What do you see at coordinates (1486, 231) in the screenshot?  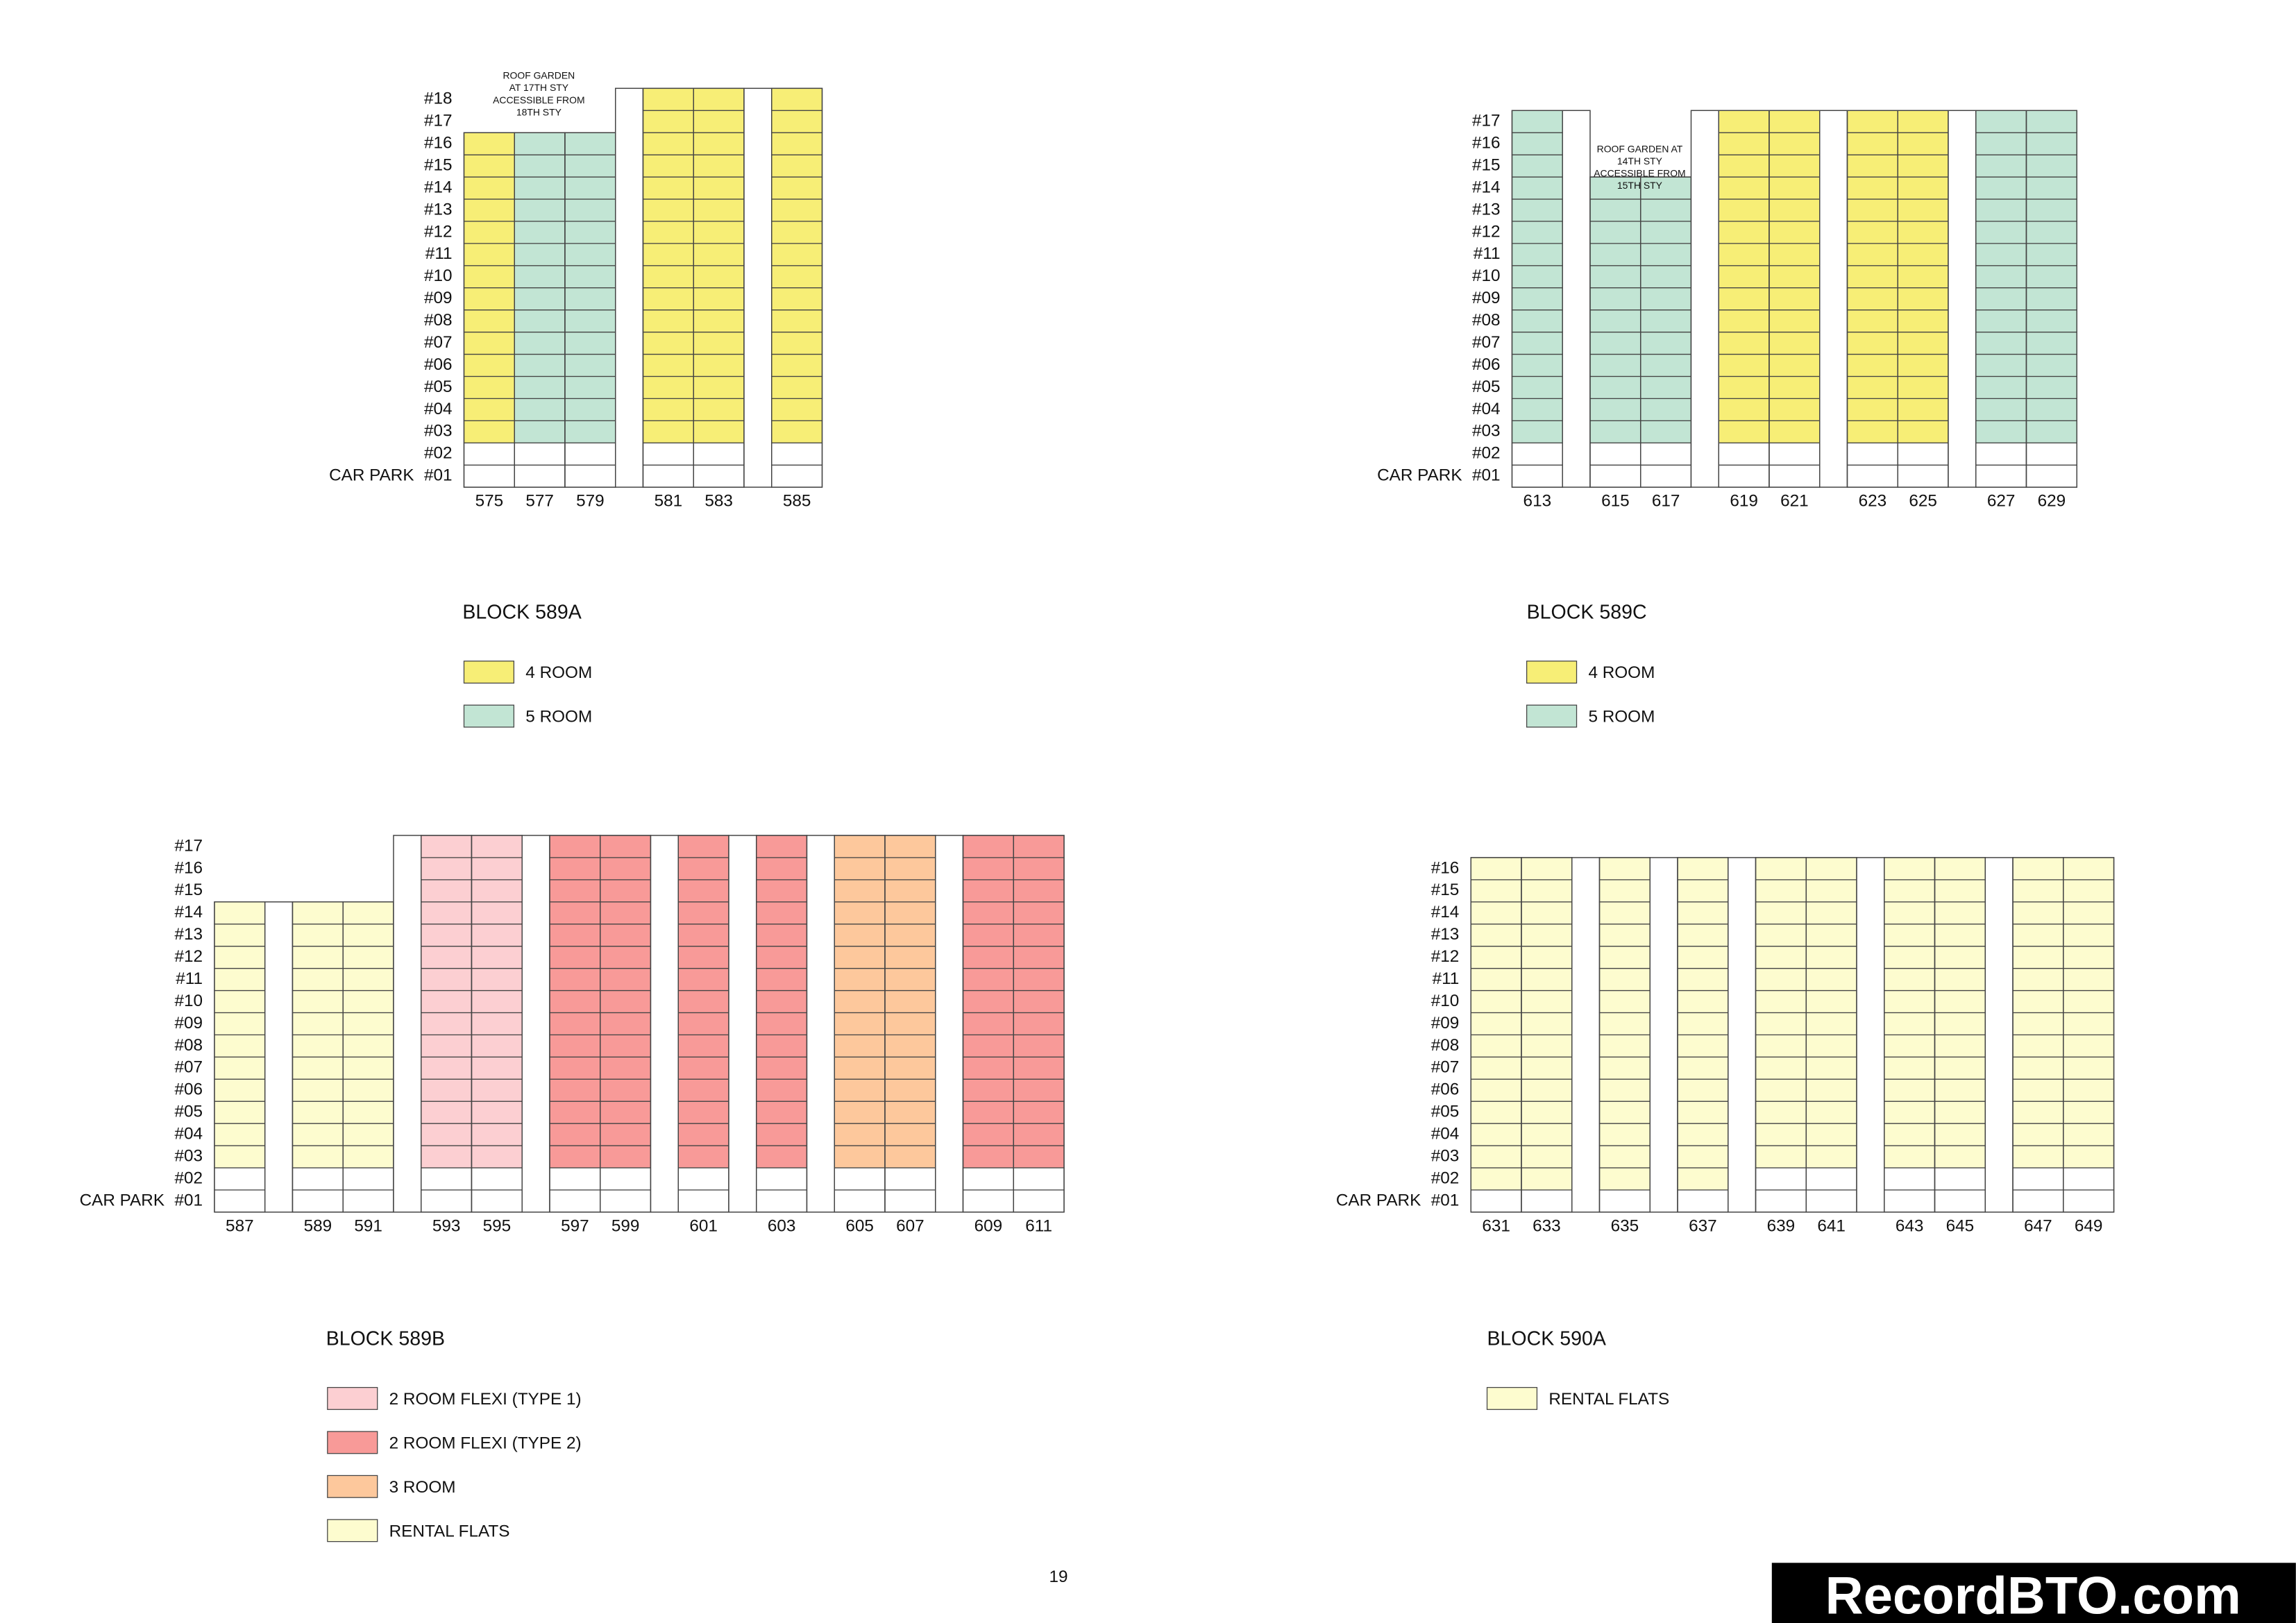 I see `floor-label: #12` at bounding box center [1486, 231].